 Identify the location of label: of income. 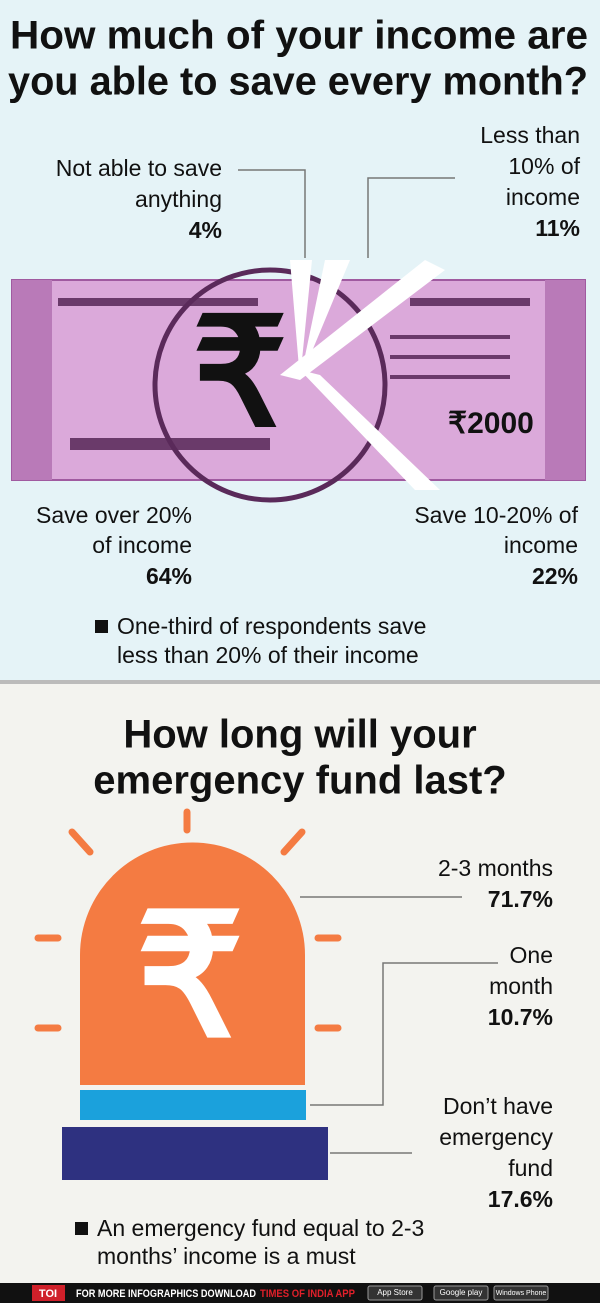
(142, 545).